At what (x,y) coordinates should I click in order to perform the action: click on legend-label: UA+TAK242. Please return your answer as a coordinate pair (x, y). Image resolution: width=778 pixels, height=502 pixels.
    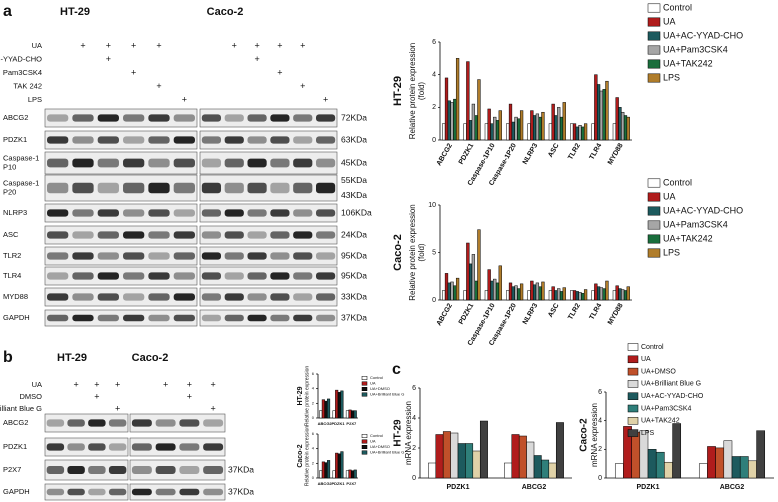
    Looking at the image, I should click on (688, 238).